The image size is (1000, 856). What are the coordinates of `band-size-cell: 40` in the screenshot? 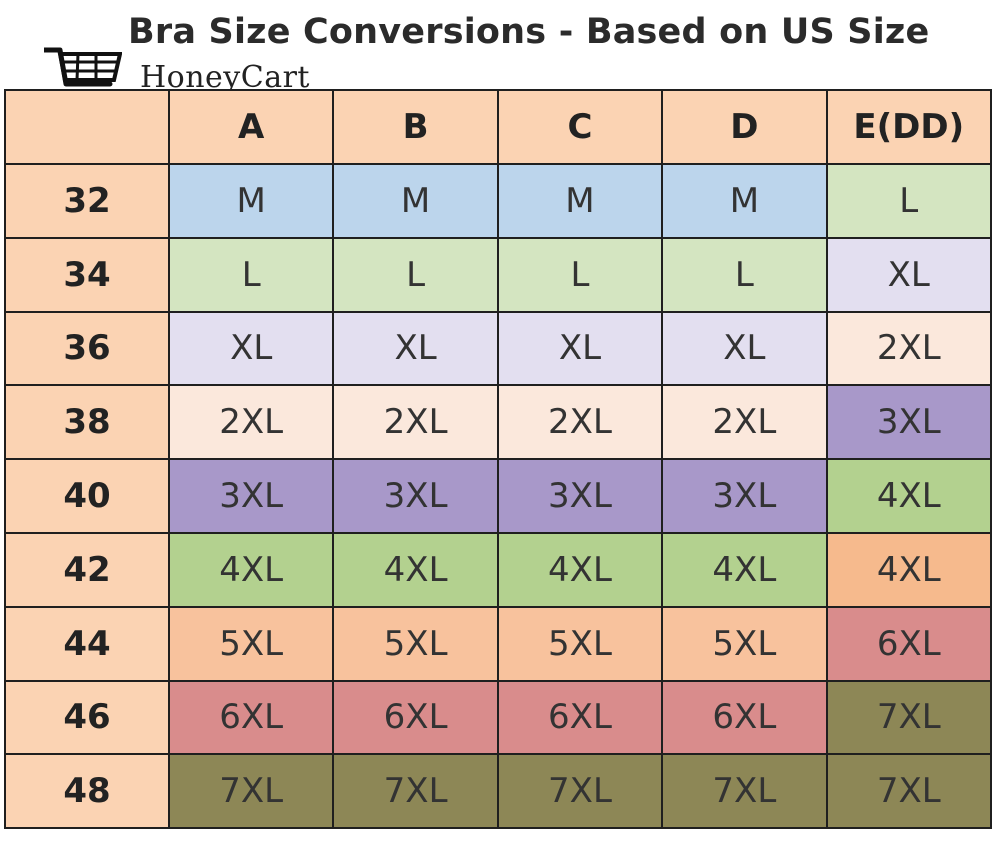 It's located at (87, 496).